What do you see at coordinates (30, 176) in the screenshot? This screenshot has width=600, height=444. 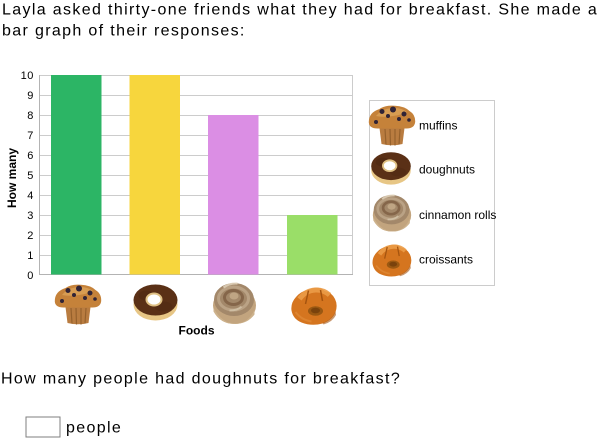 I see `svg-text: 5` at bounding box center [30, 176].